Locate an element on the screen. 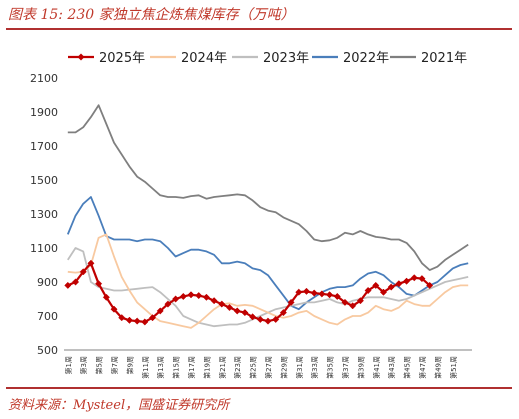 The width and height of the screenshot is (519, 419). x-tick-label: 第49周 is located at coordinates (437, 367).